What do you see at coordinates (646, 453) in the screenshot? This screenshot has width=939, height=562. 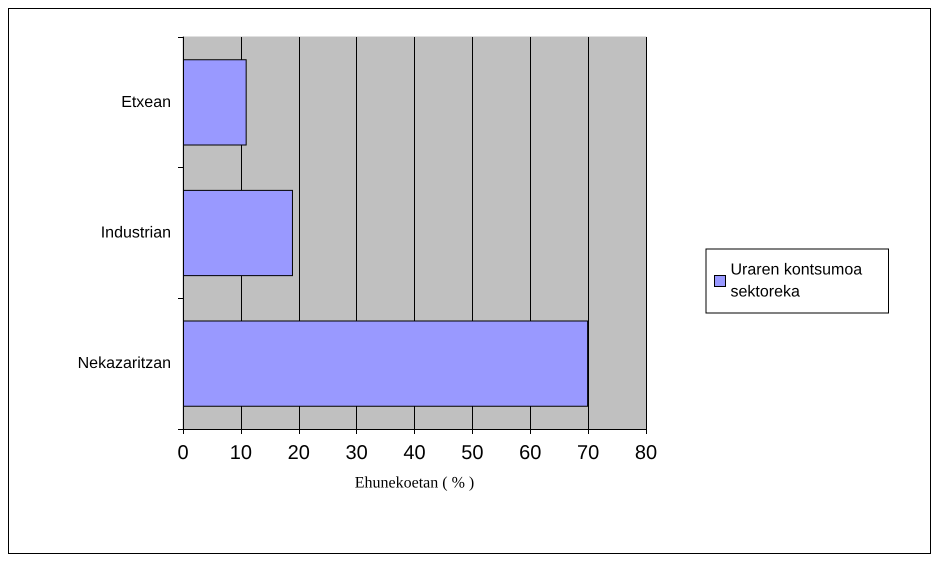 I see `x-tick-label: 80` at bounding box center [646, 453].